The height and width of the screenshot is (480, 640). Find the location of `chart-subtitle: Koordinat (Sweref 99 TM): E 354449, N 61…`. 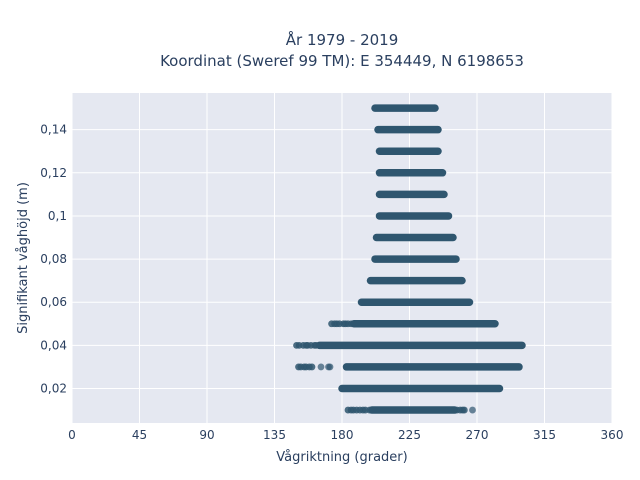

chart-subtitle: Koordinat (Sweref 99 TM): E 354449, N 61… is located at coordinates (342, 61).